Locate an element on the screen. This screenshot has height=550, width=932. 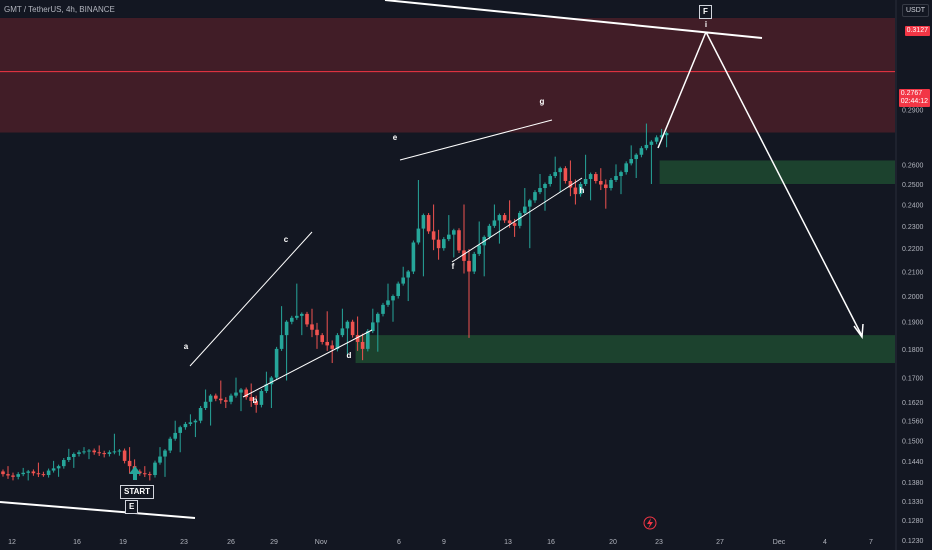
lower-trendline is located at coordinates (98, 510).